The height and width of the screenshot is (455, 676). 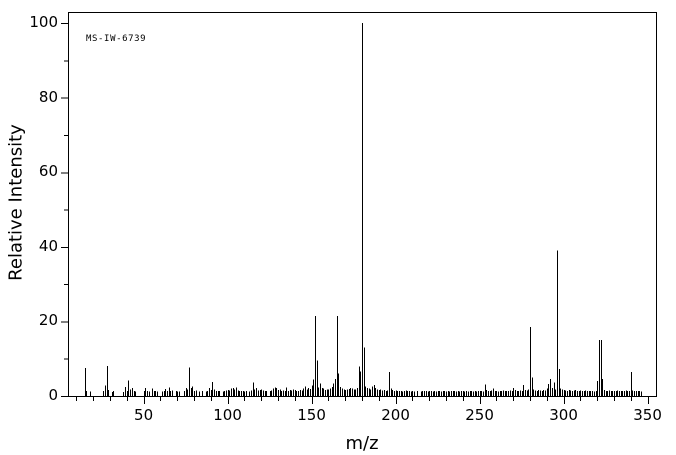 I want to click on x-axis-ticks, so click(x=362, y=400).